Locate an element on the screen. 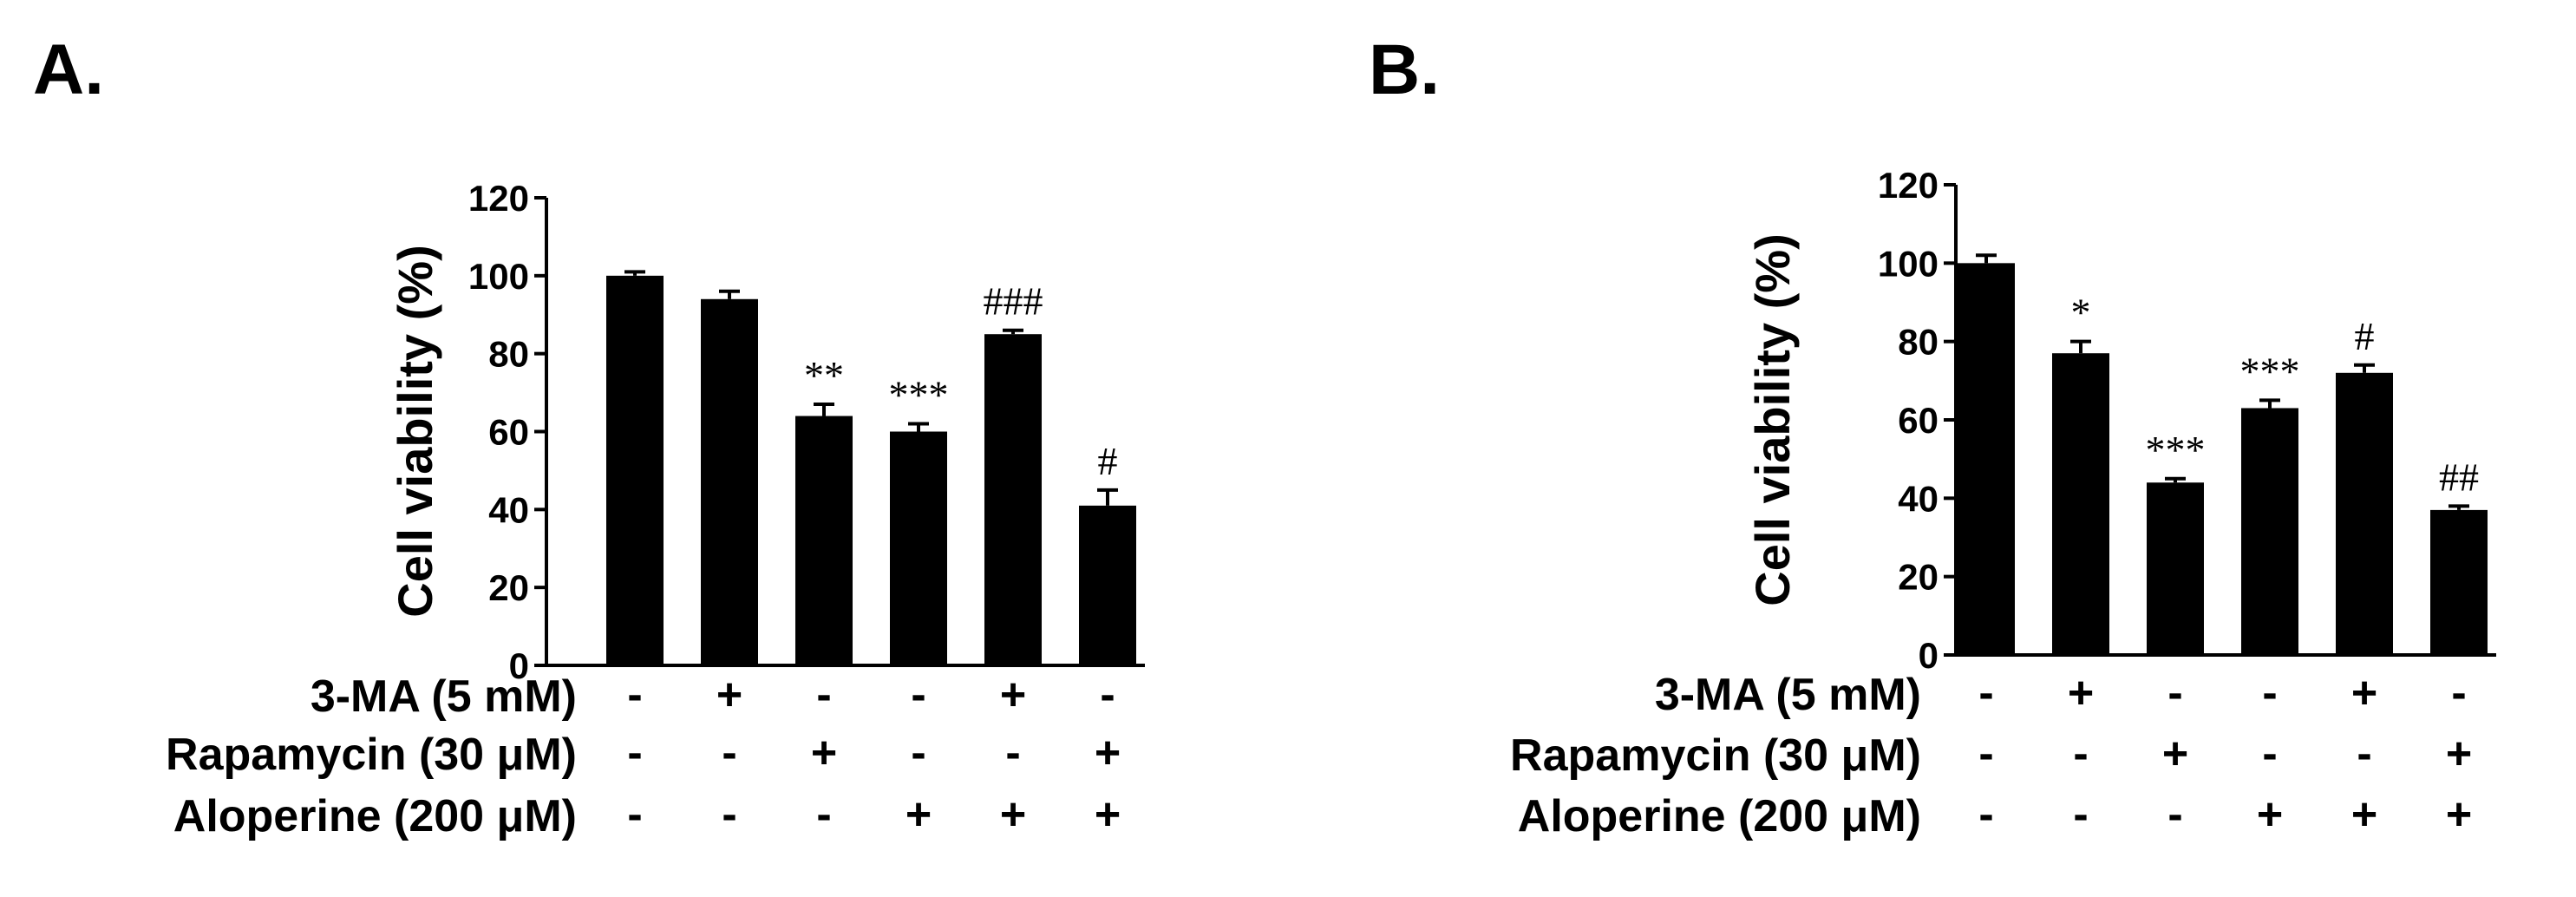 This screenshot has height=897, width=2576. significance-label: ### is located at coordinates (1013, 301).